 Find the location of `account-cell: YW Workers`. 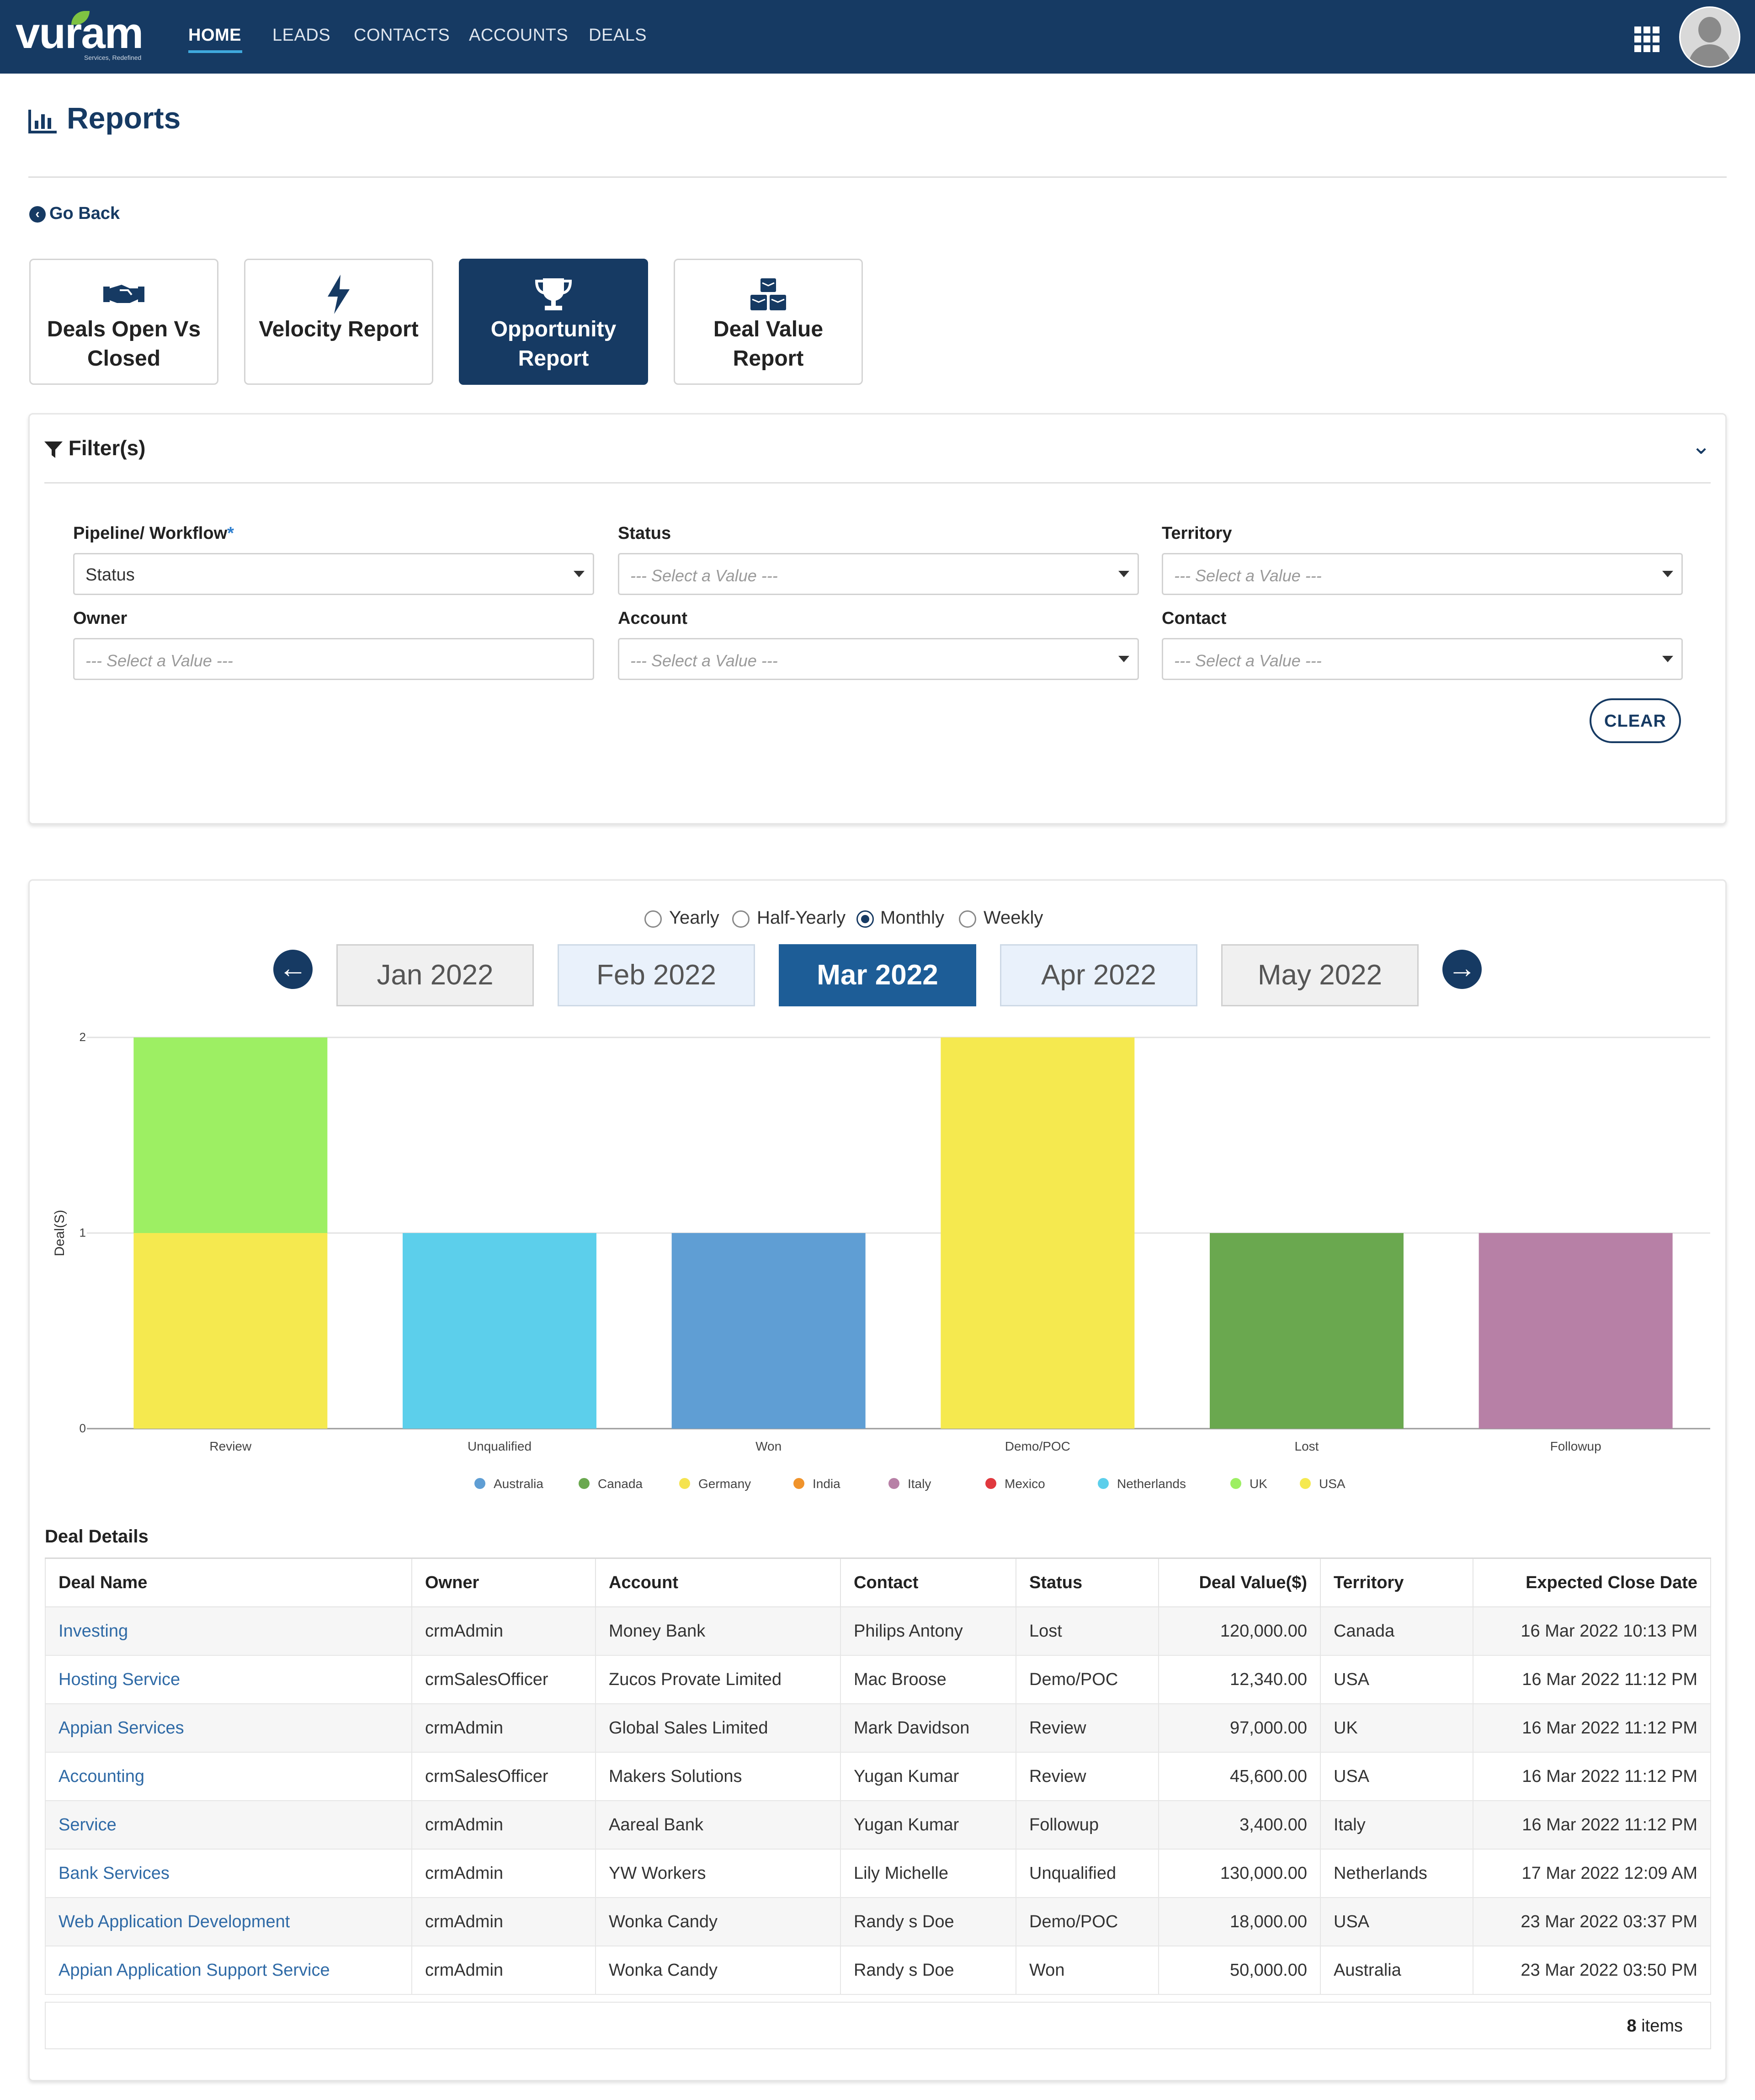

account-cell: YW Workers is located at coordinates (718, 1874).